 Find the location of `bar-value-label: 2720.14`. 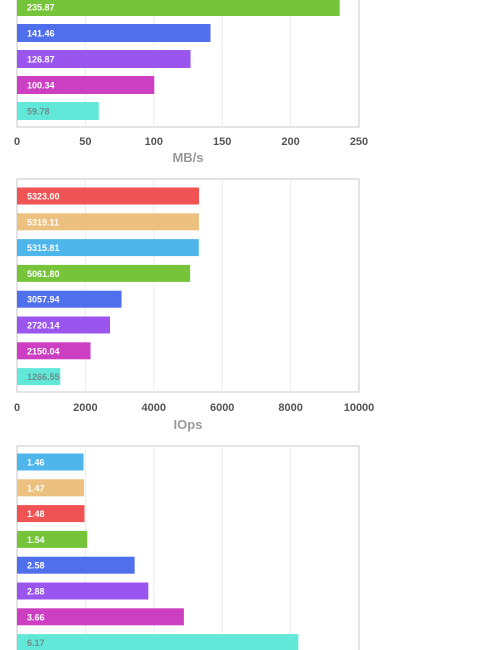

bar-value-label: 2720.14 is located at coordinates (43, 326).